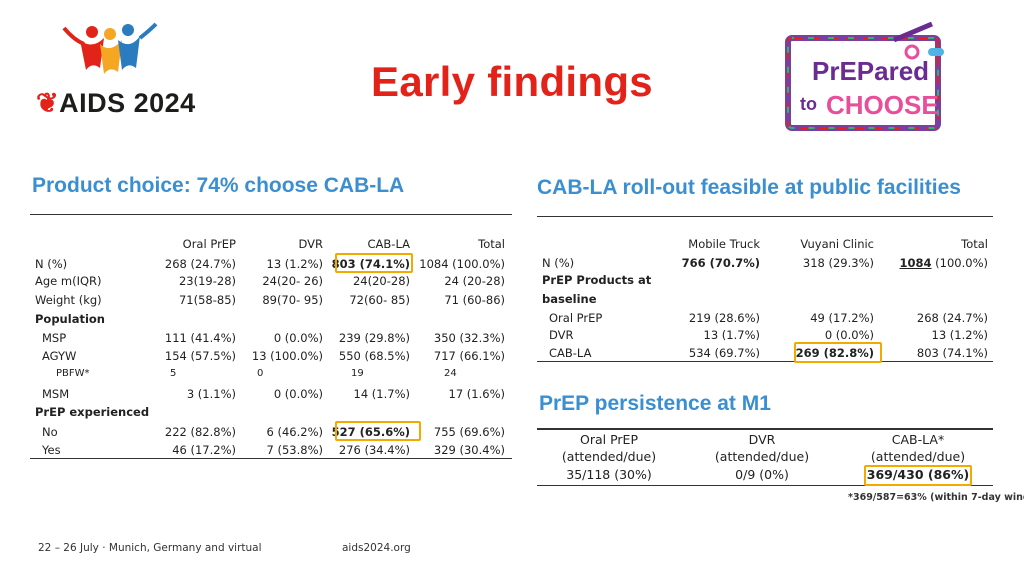 The width and height of the screenshot is (1024, 576). I want to click on left-table-cell: 13 (100.0%), so click(287, 356).